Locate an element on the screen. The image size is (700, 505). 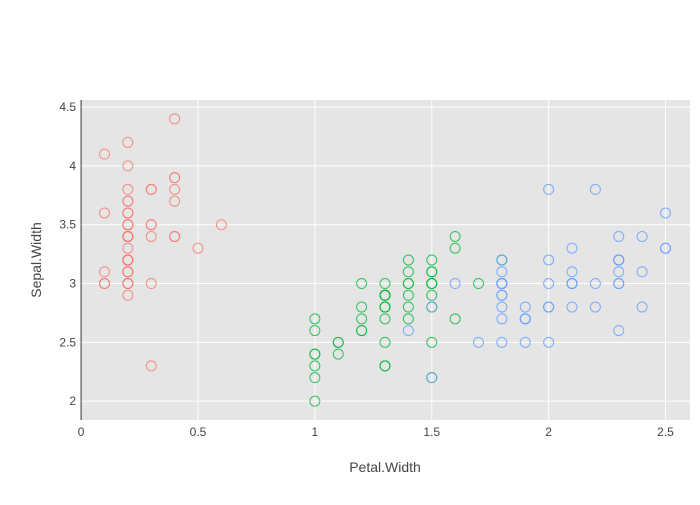
y-tick-label: 3.5 is located at coordinates (67, 225).